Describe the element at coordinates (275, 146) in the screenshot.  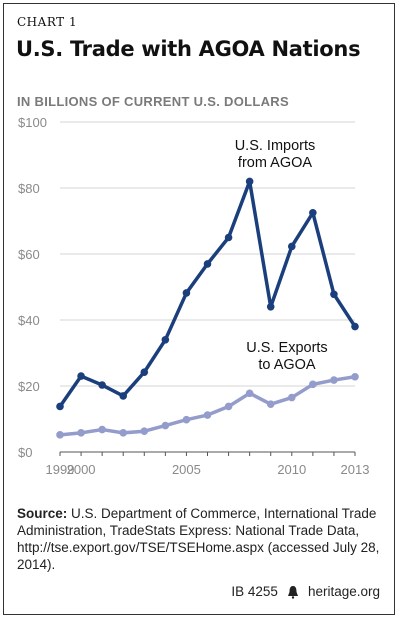
I see `series-label: U.S. Imports` at that location.